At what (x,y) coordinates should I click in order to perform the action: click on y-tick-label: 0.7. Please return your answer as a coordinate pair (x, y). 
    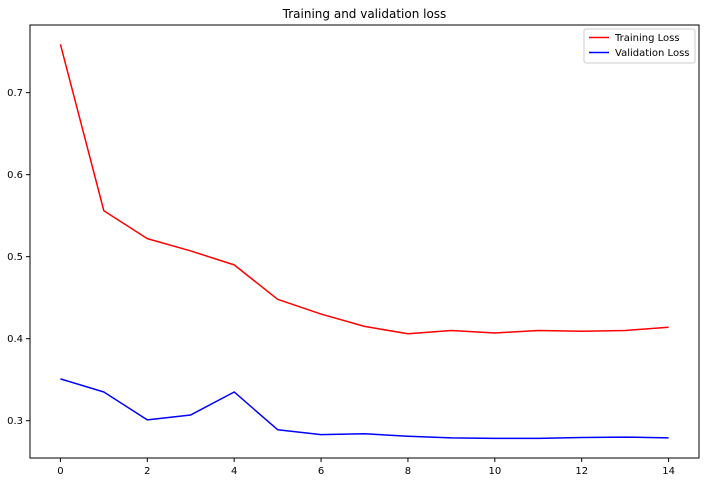
    Looking at the image, I should click on (15, 93).